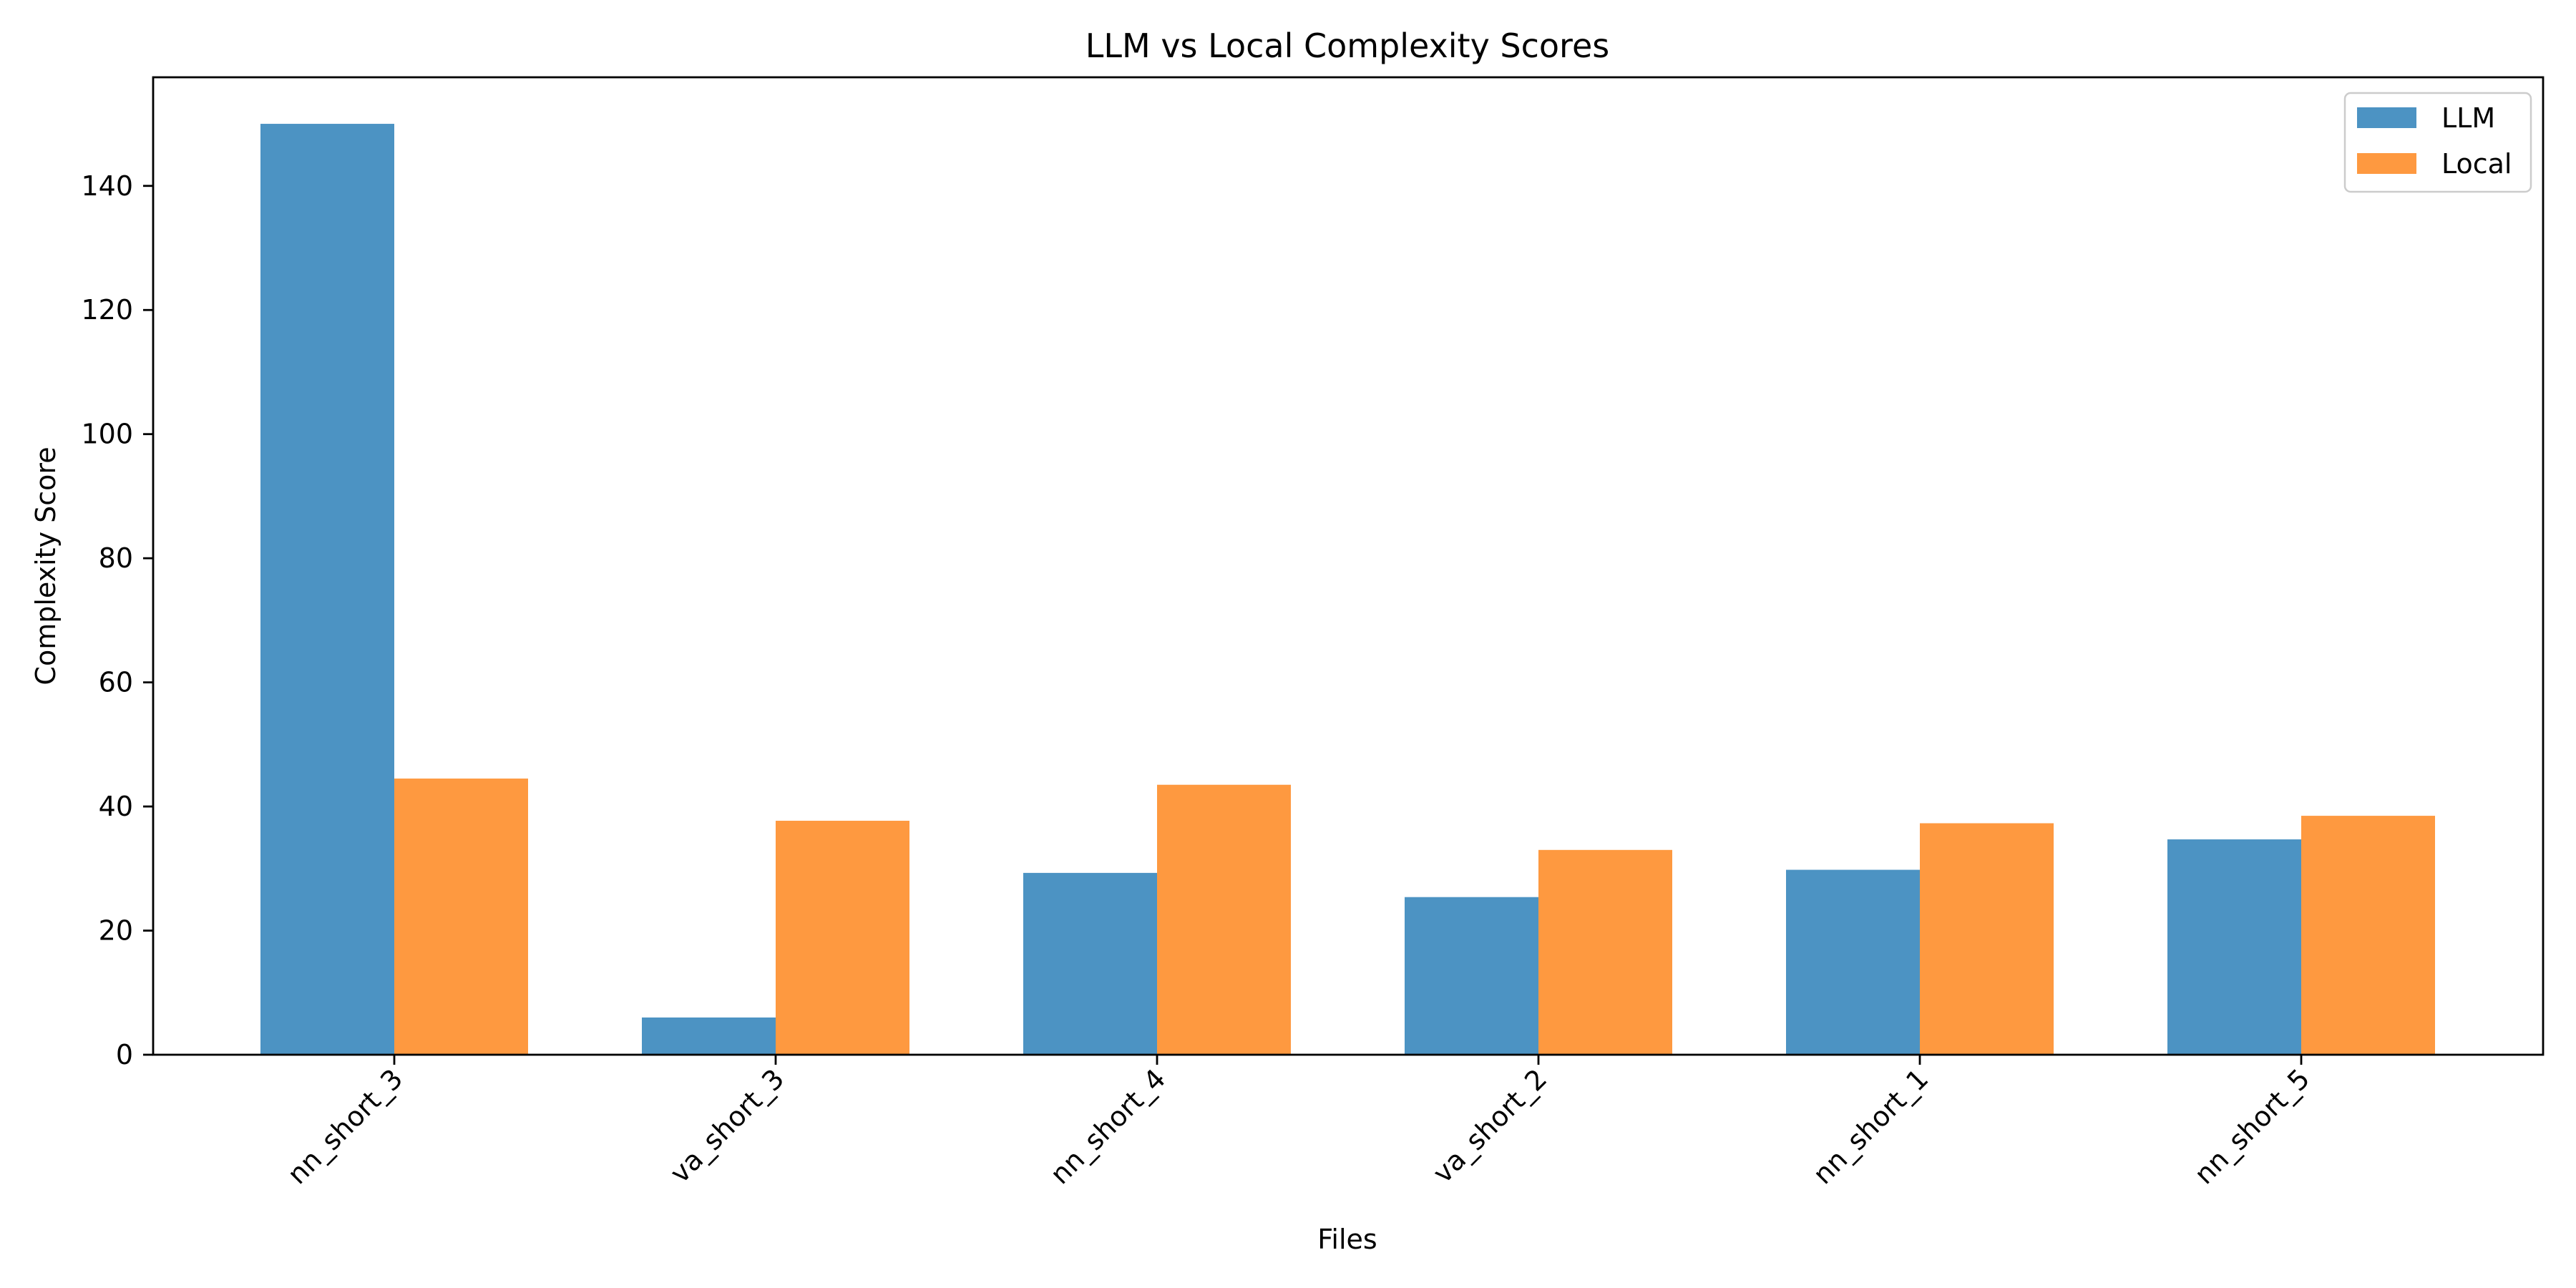 This screenshot has width=2576, height=1288. Describe the element at coordinates (107, 186) in the screenshot. I see `y-tick-label: 140` at that location.